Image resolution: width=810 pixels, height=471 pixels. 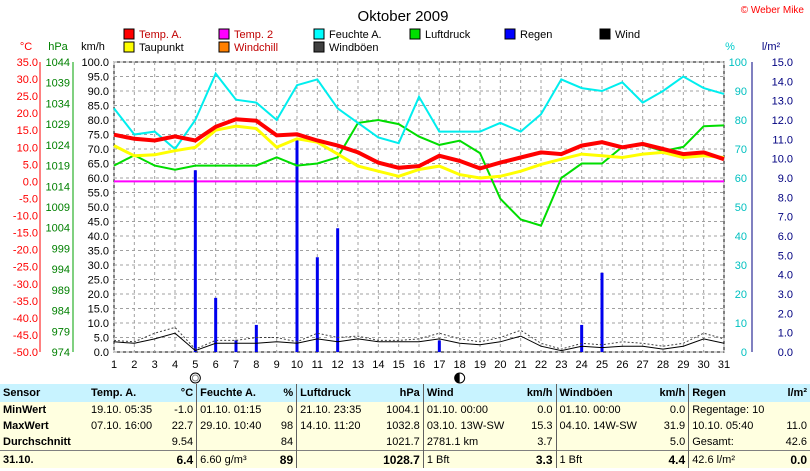 What do you see at coordinates (794, 442) in the screenshot?
I see `rain-value: 42.6` at bounding box center [794, 442].